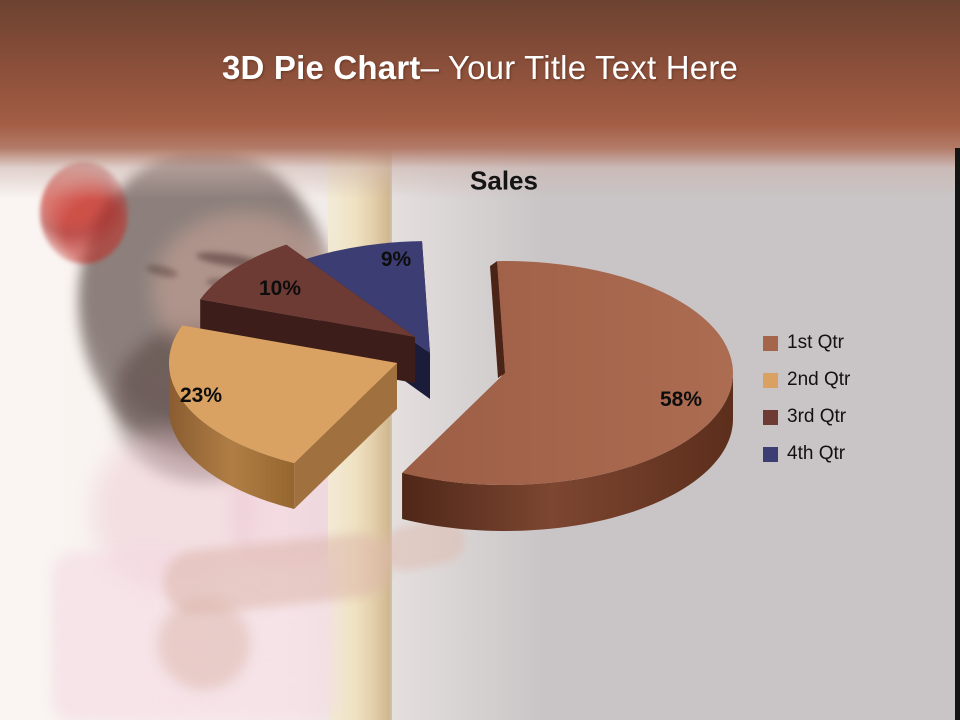  Describe the element at coordinates (497, 319) in the screenshot. I see `pie-inner-wall` at that location.